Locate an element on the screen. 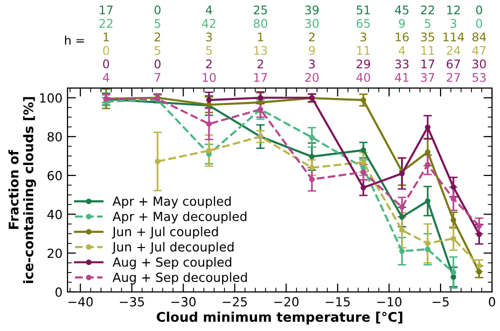  x-tick-label: −5 is located at coordinates (440, 301).